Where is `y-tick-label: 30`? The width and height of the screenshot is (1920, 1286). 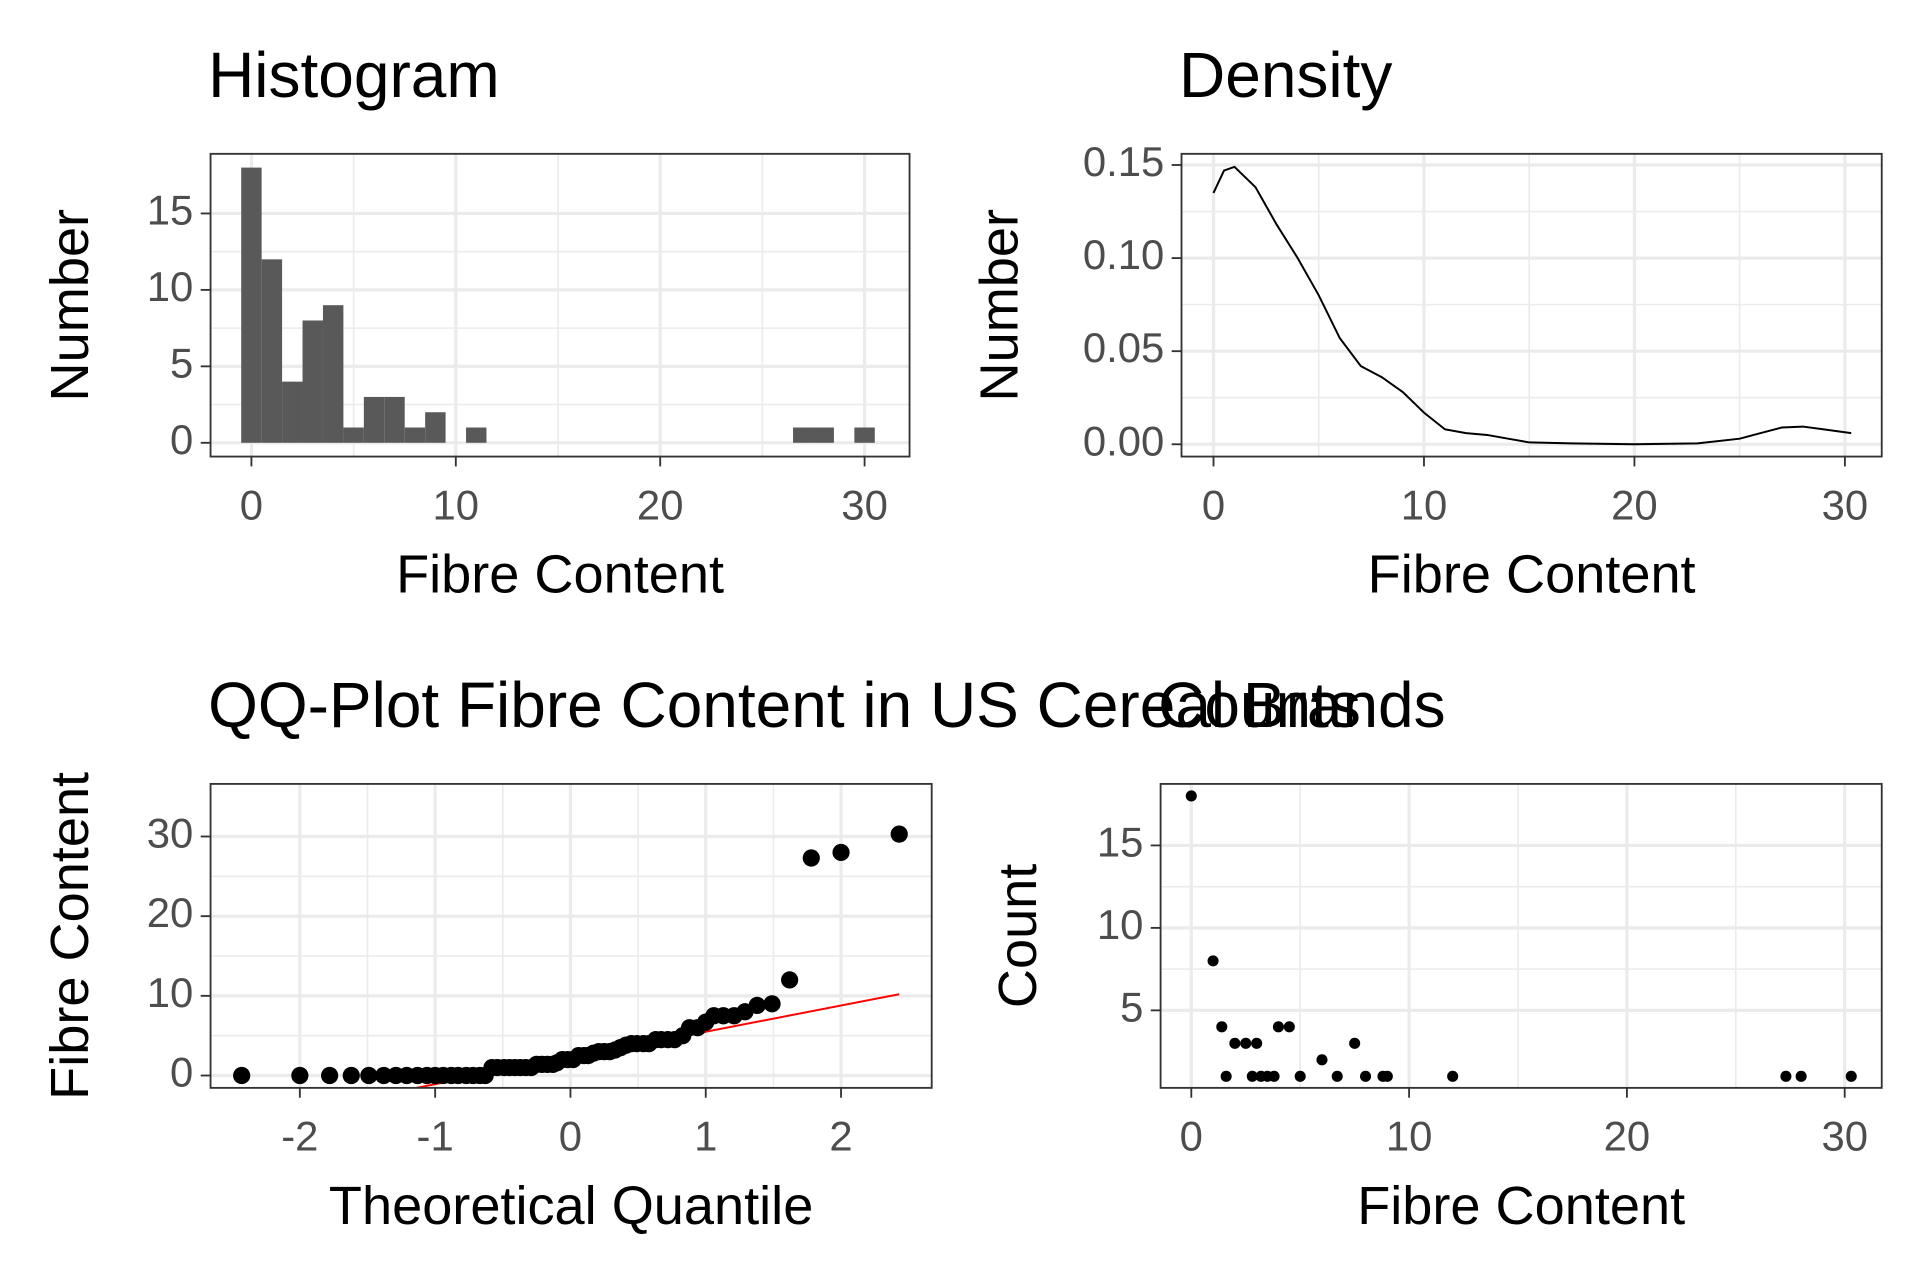
y-tick-label: 30 is located at coordinates (170, 833).